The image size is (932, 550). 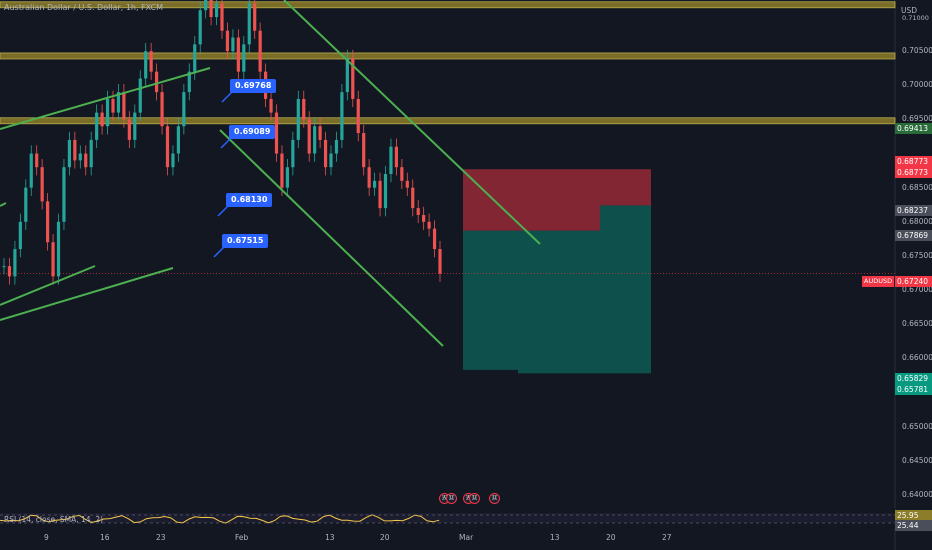 I want to click on price-tick-label: 0.66500, so click(x=917, y=324).